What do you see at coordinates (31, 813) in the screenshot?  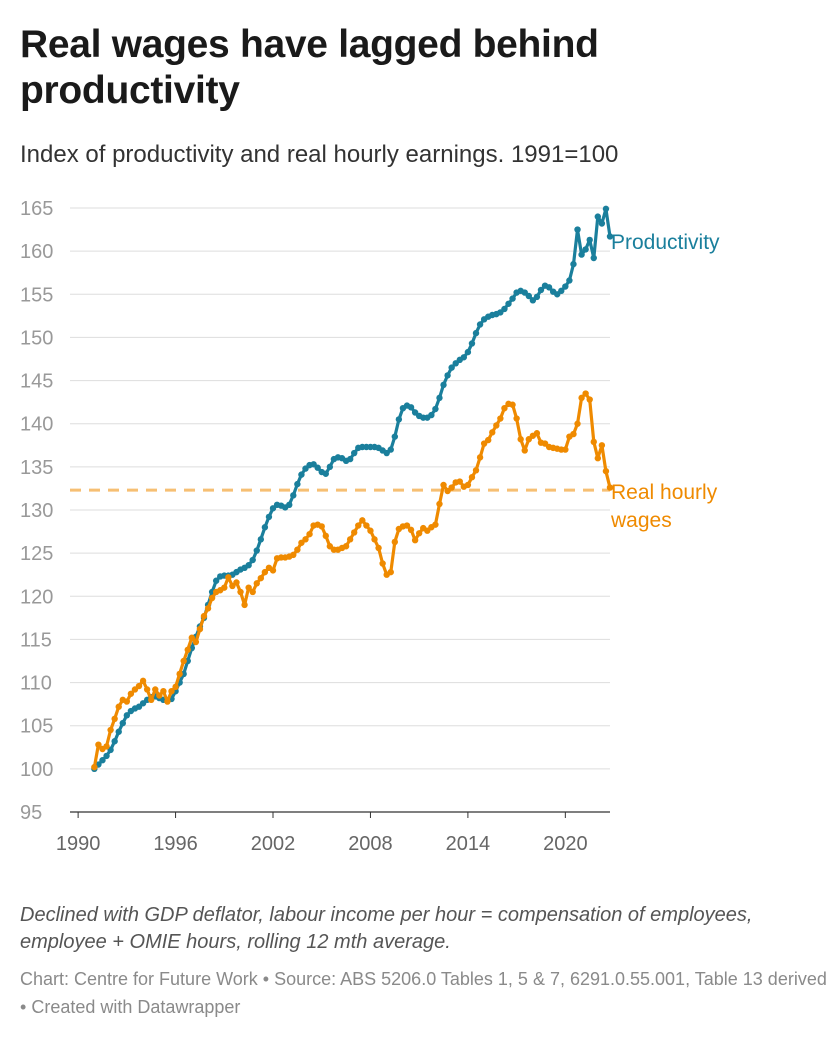 I see `y-tick-label: 95` at bounding box center [31, 813].